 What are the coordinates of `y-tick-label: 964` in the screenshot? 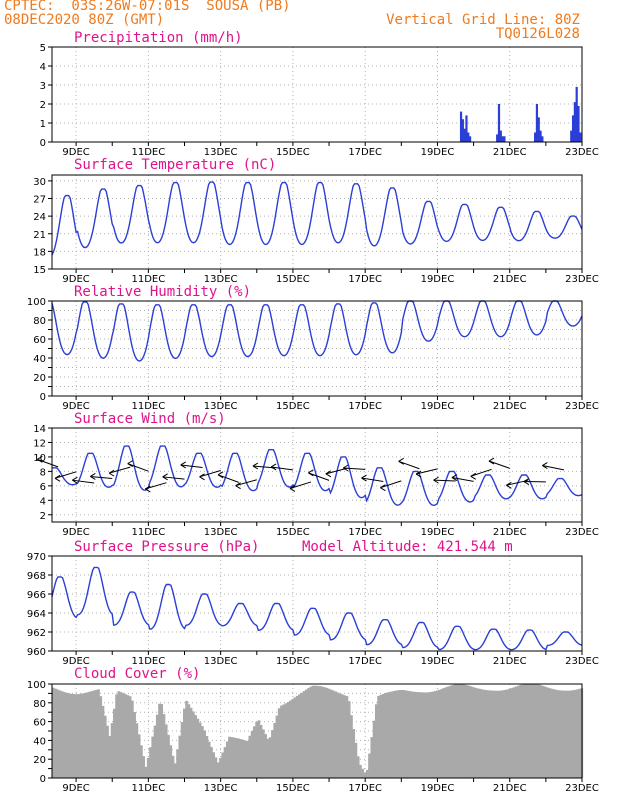 It's located at (36, 614).